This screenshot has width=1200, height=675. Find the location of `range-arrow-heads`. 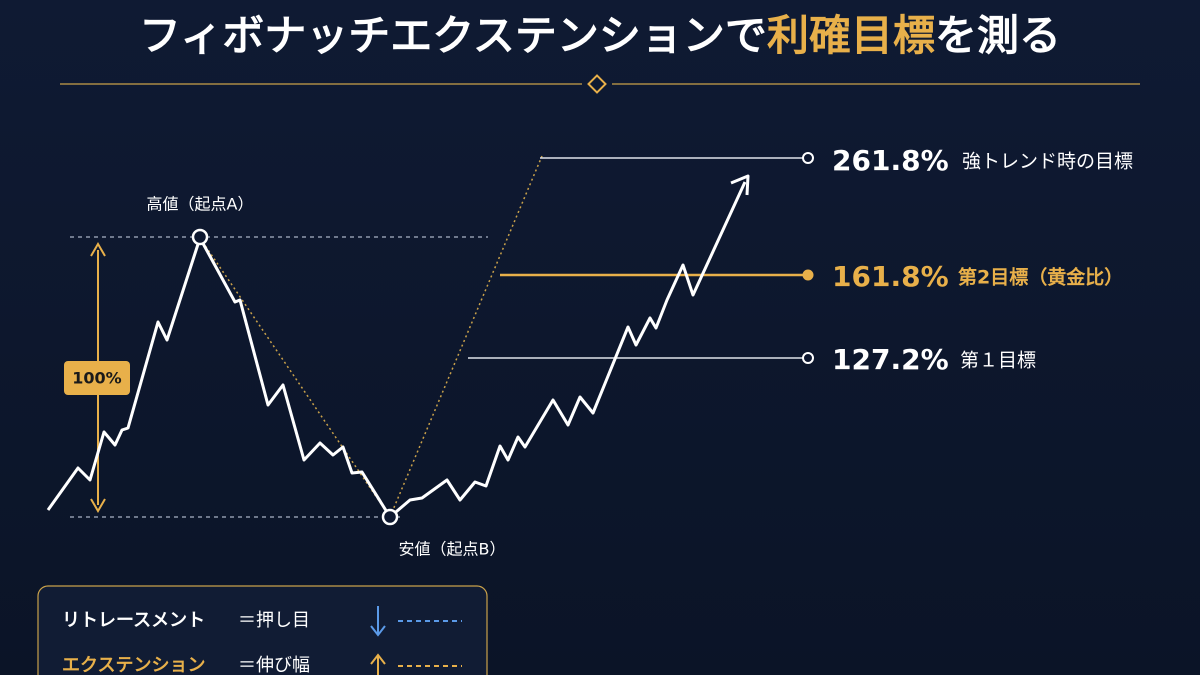

range-arrow-heads is located at coordinates (98, 377).